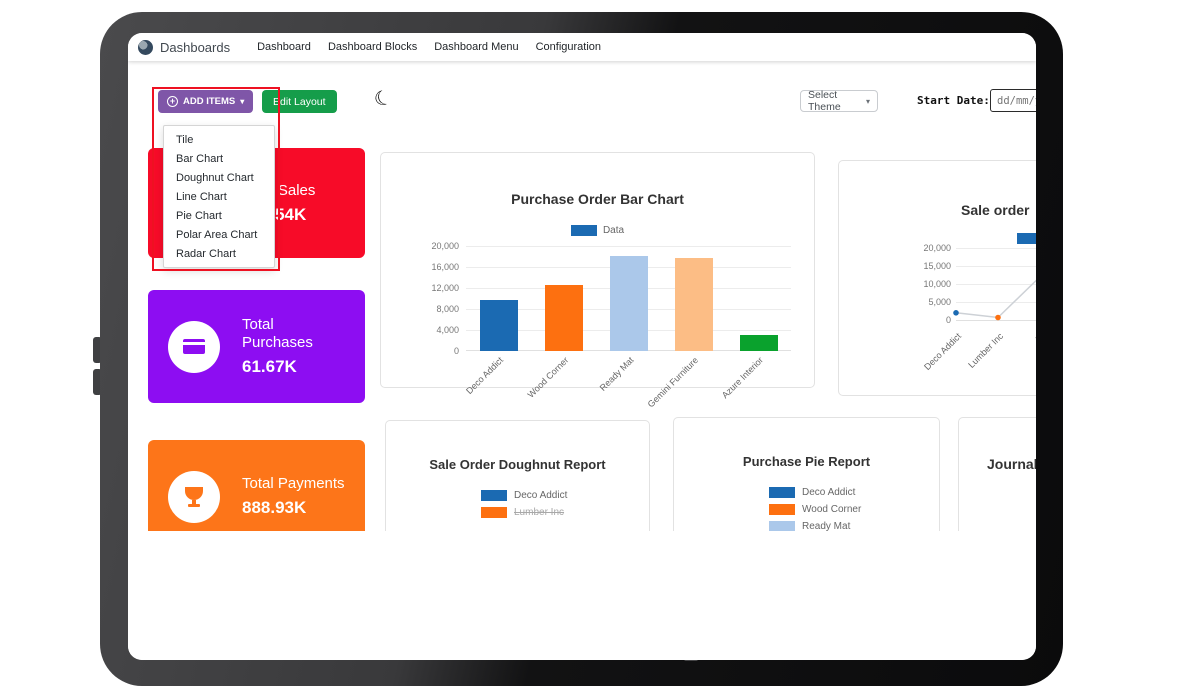  What do you see at coordinates (206, 253) in the screenshot?
I see `menu-item-radar-chart: Radar Chart` at bounding box center [206, 253].